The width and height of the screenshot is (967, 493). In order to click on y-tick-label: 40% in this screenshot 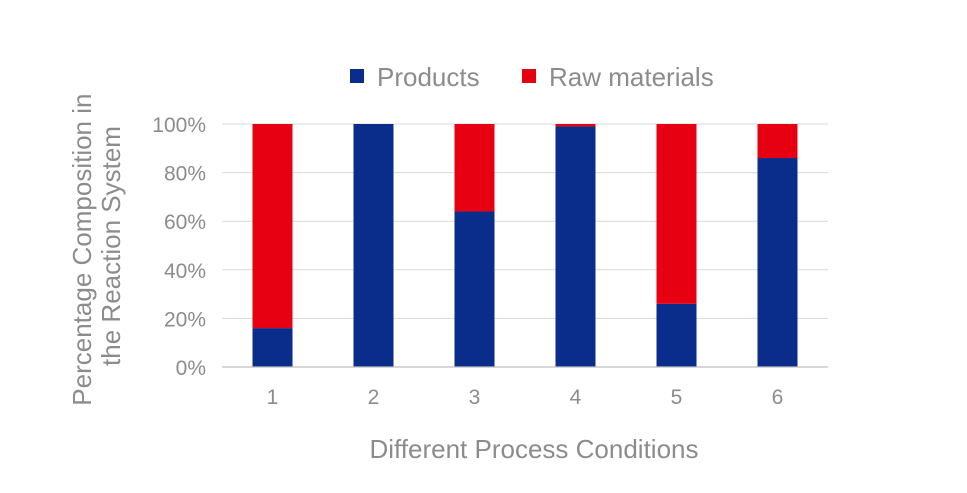, I will do `click(185, 271)`.